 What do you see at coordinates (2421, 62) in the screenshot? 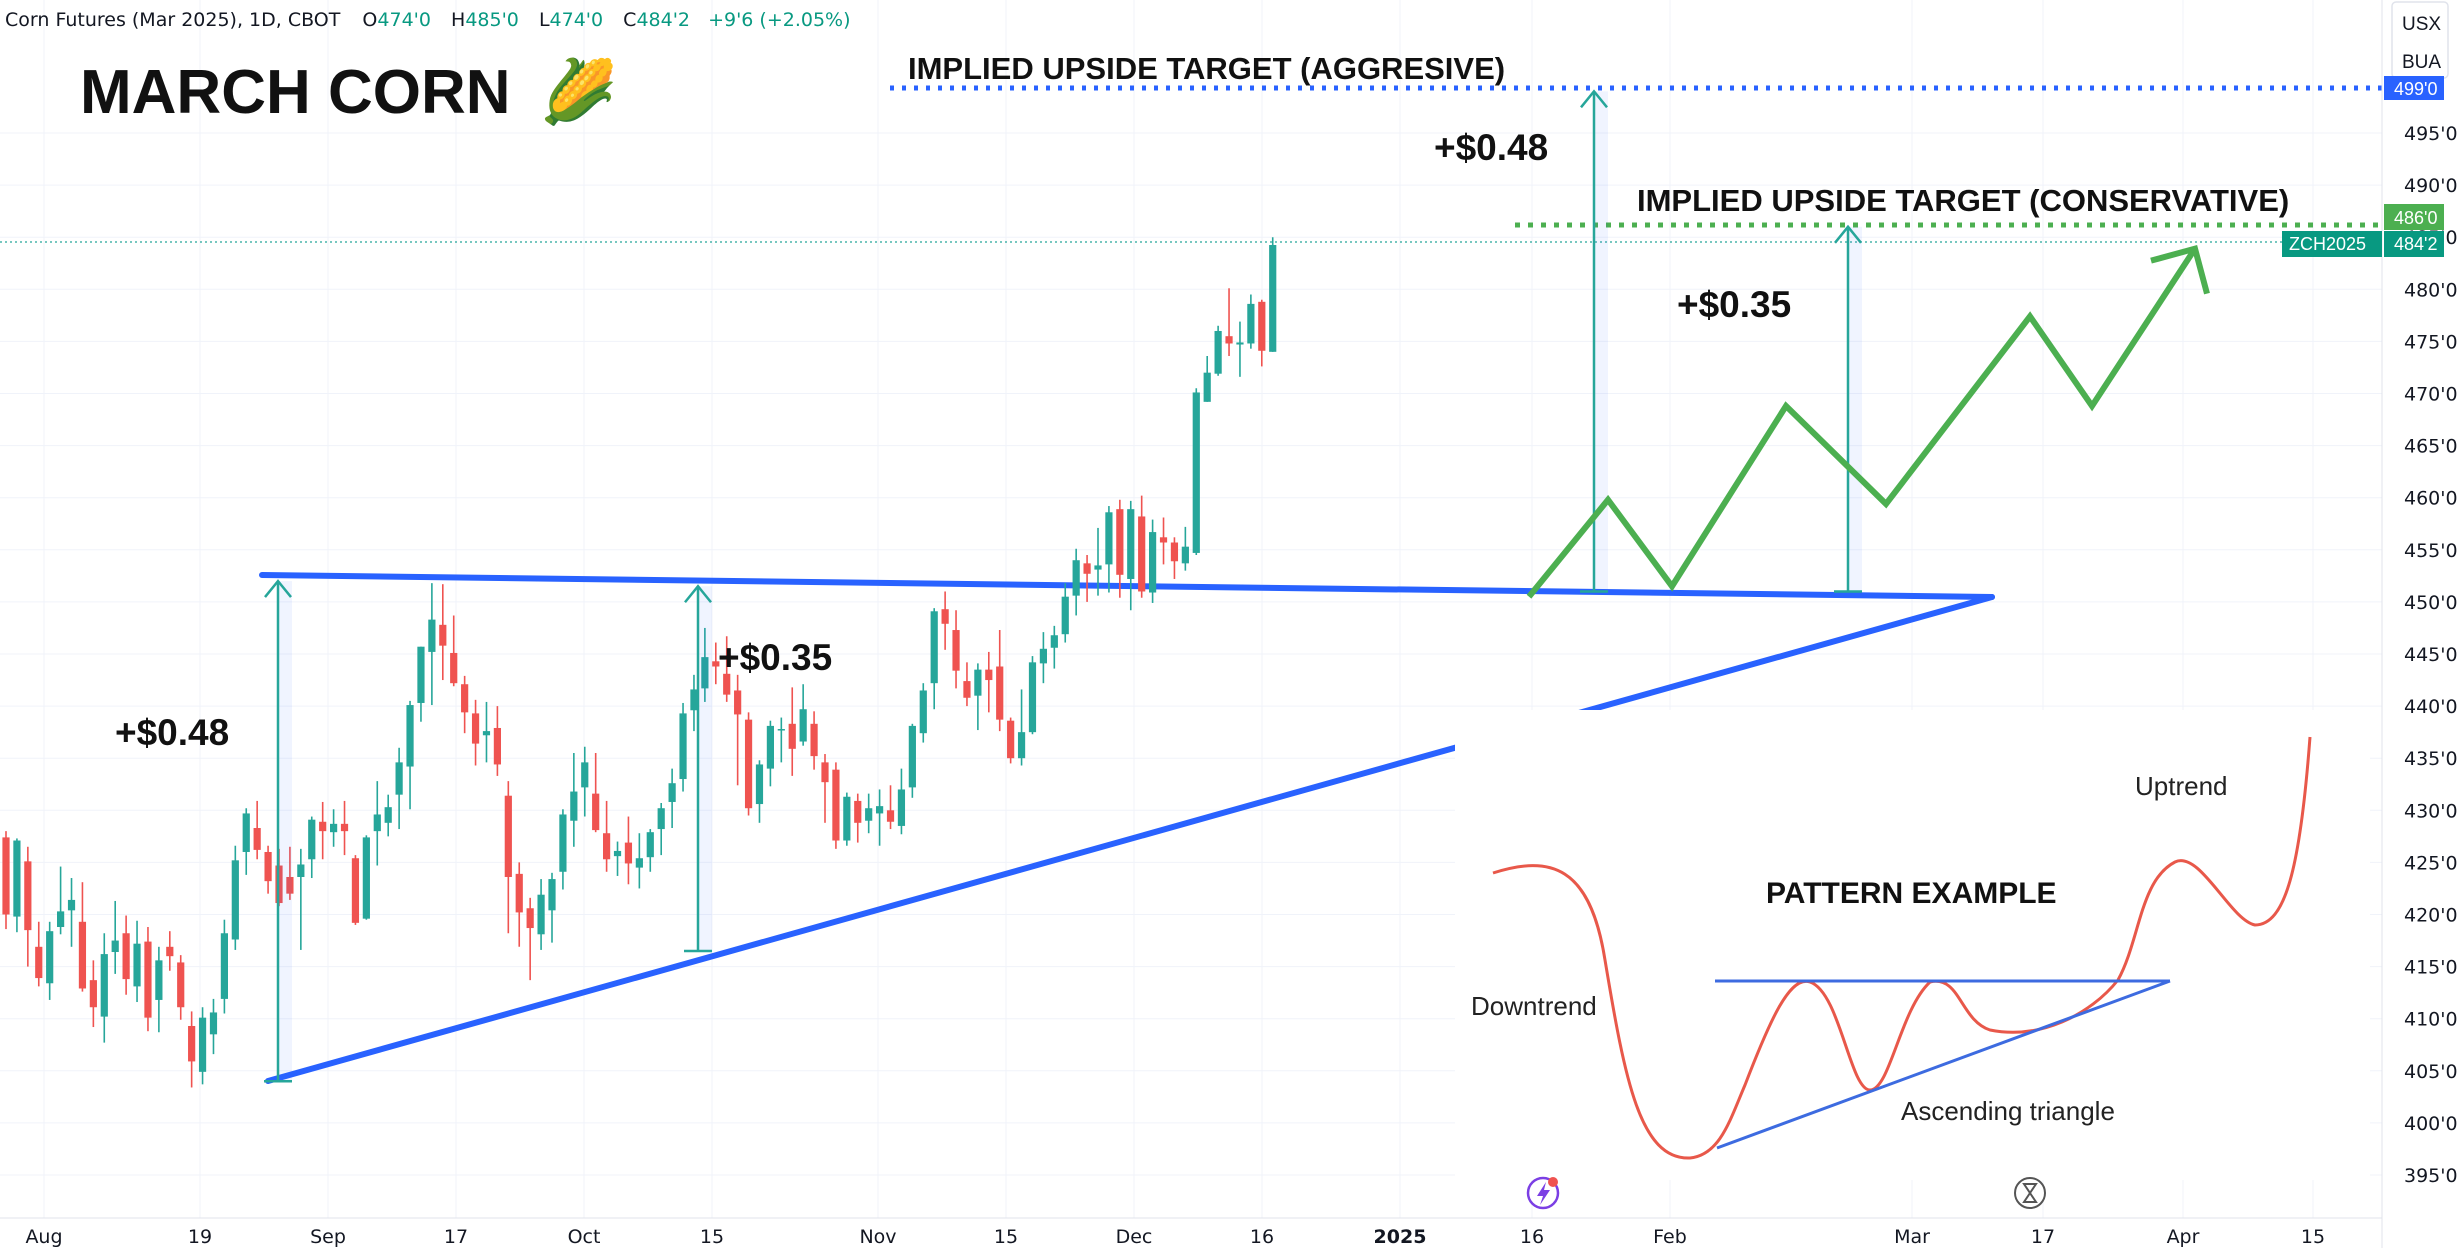
I see `currency-bua: BUA` at bounding box center [2421, 62].